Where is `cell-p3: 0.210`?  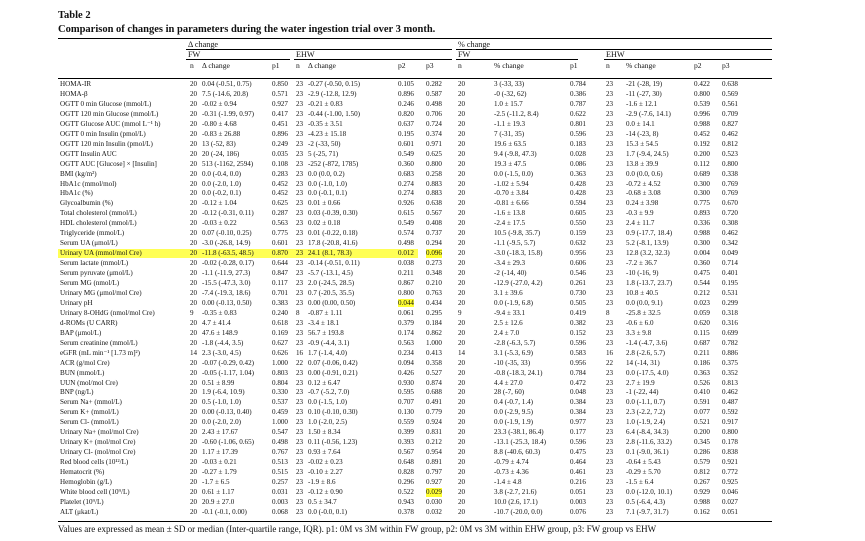 cell-p3: 0.210 is located at coordinates (434, 283).